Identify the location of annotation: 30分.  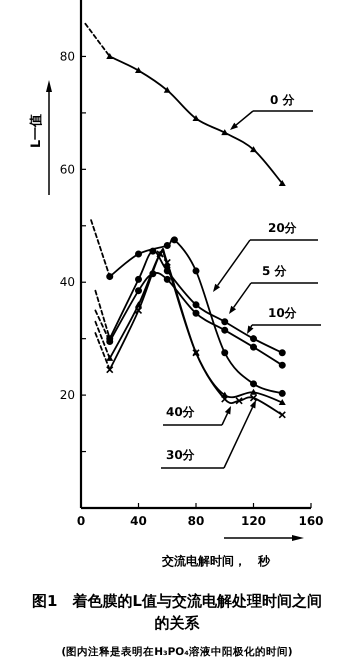
(181, 455).